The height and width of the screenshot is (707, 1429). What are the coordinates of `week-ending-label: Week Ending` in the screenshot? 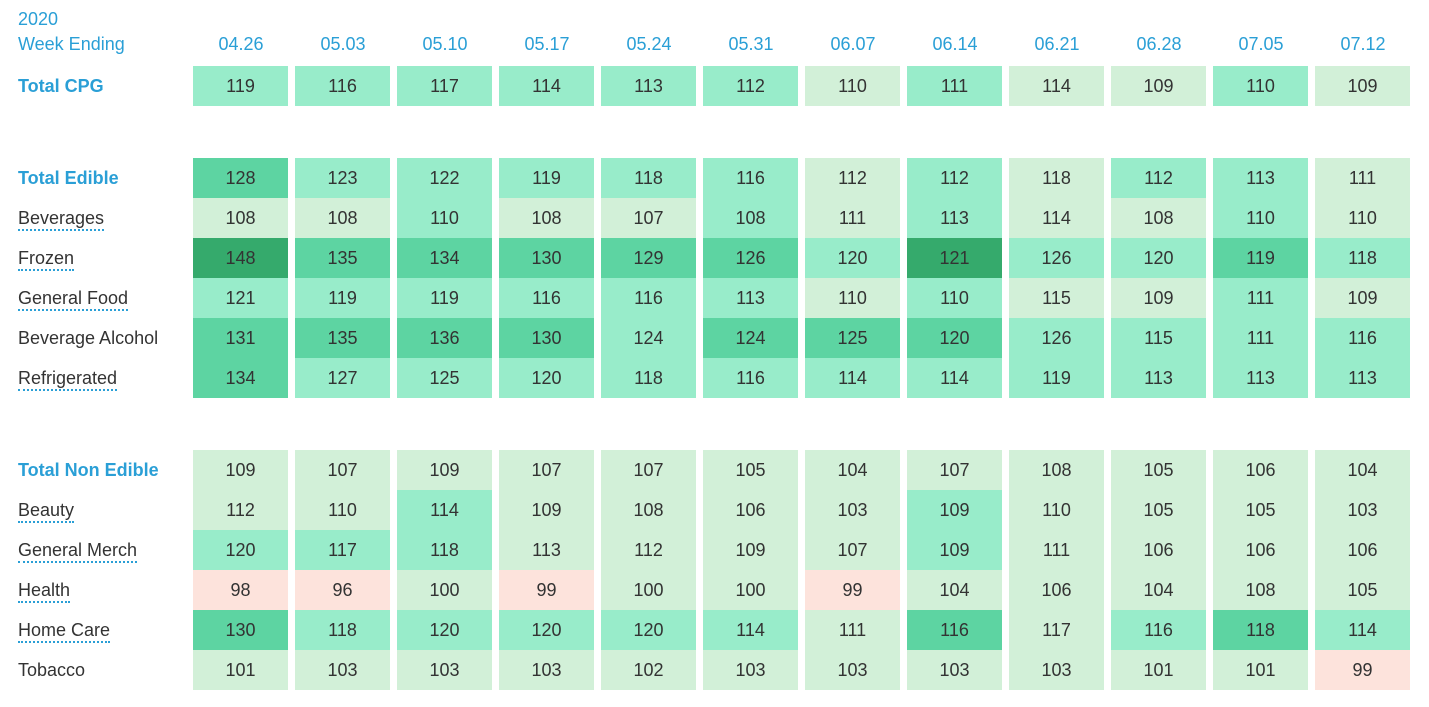 It's located at (71, 44).